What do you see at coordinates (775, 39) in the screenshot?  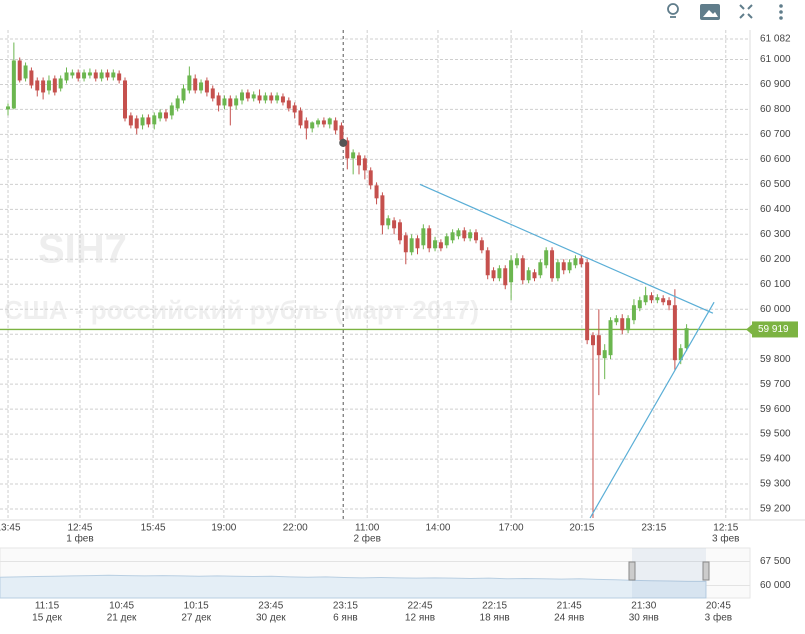 I see `y-tick-label: 61 082` at bounding box center [775, 39].